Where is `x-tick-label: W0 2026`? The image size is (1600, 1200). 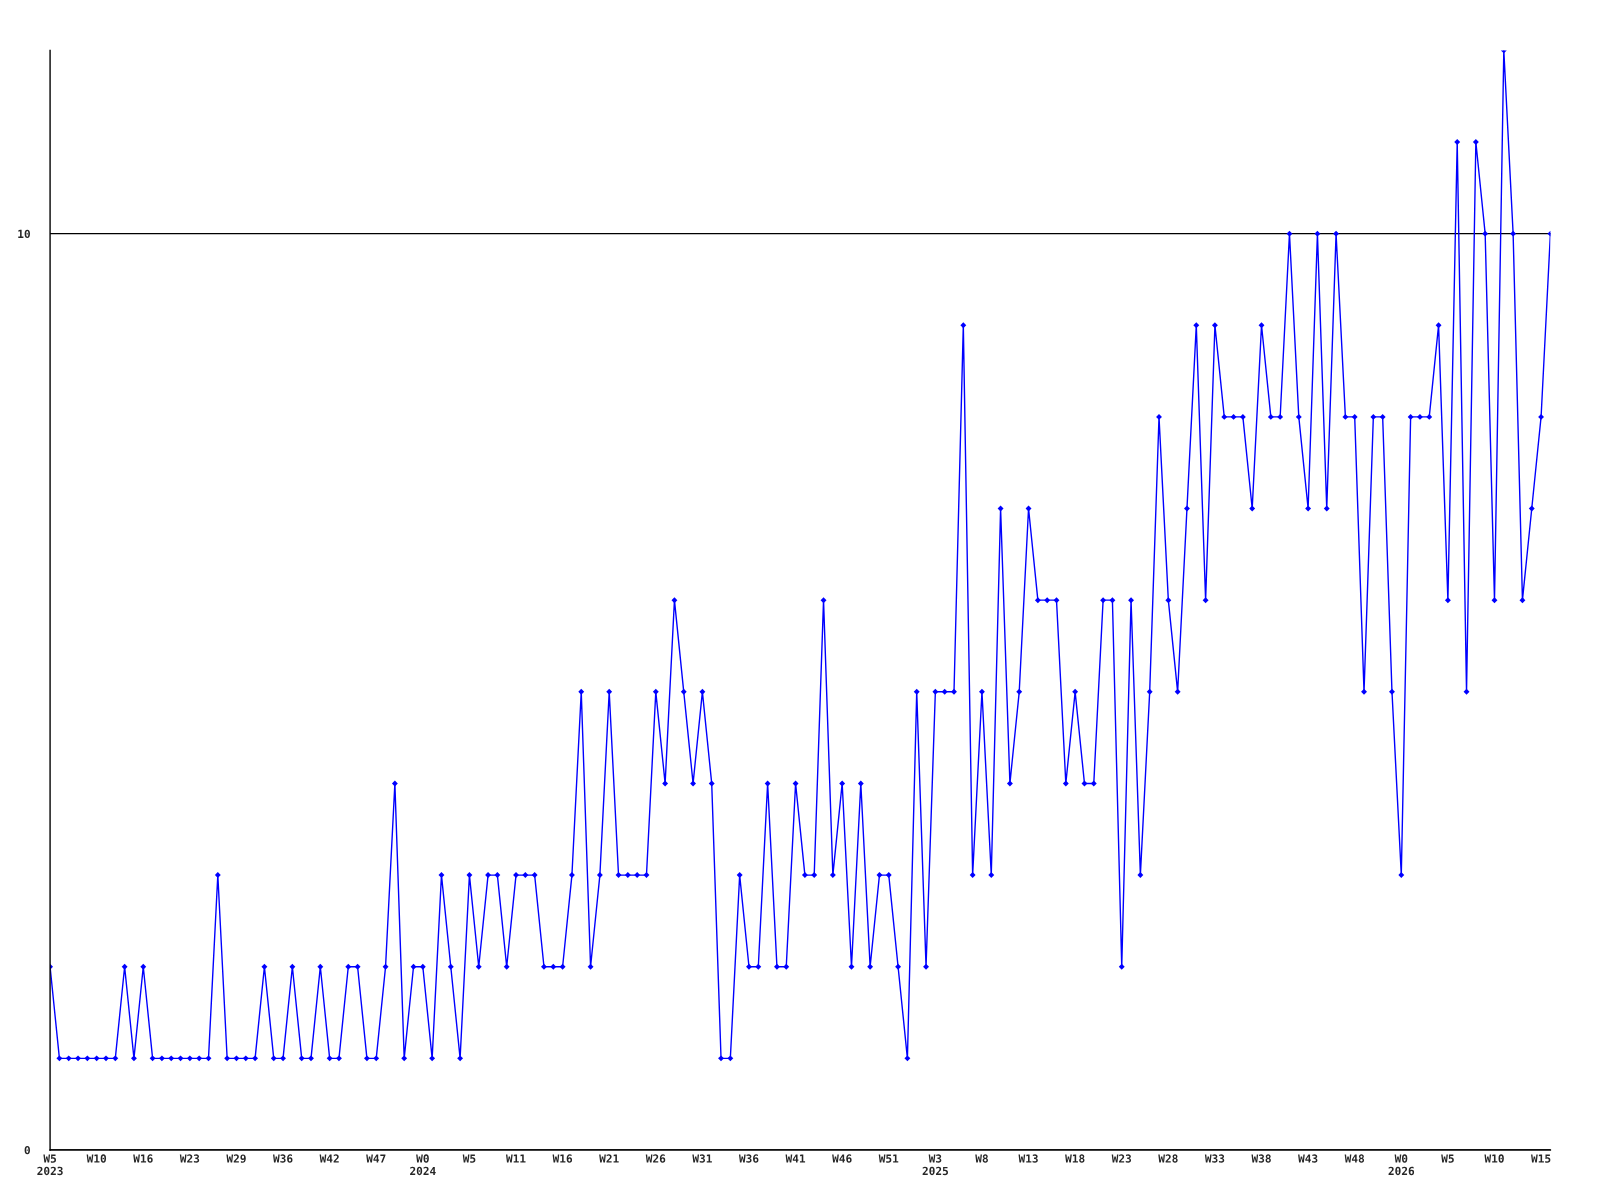 x-tick-label: W0 2026 is located at coordinates (1401, 1165).